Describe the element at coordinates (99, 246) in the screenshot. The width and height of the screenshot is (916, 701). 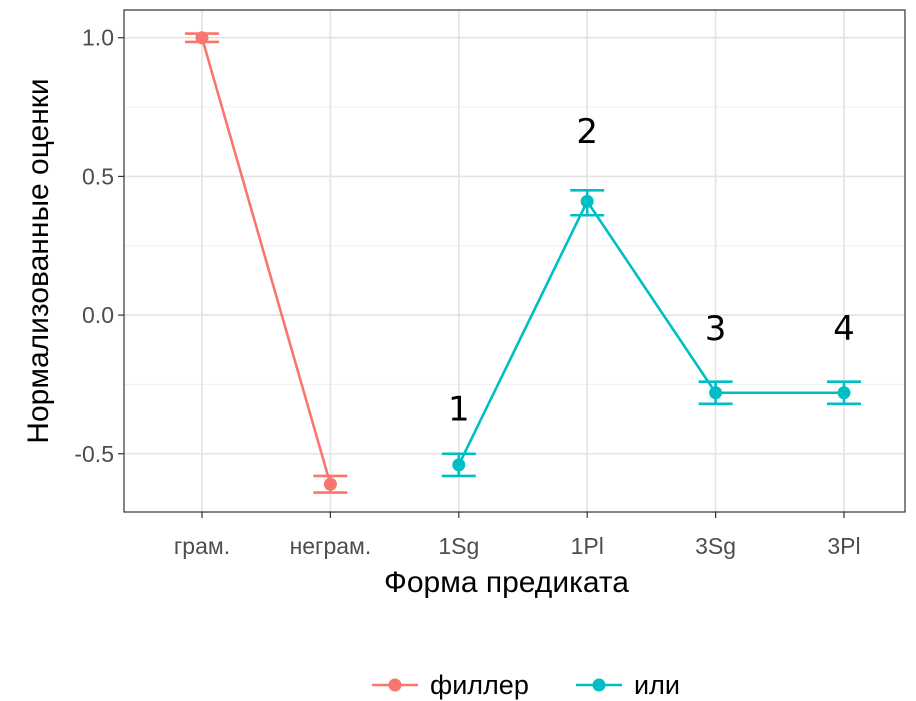
I see `y-tick-labels: -0.5 0.0 0.5 1.0` at that location.